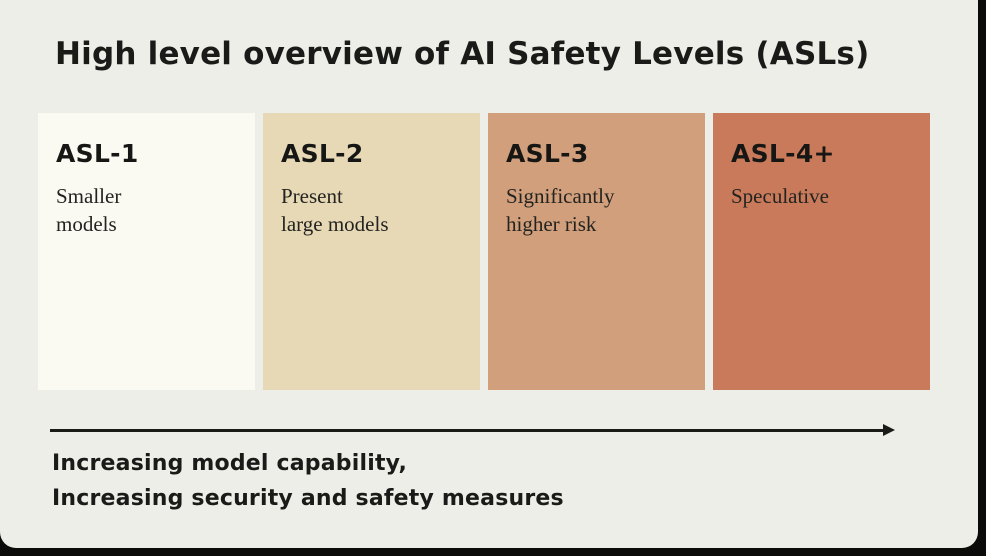 The height and width of the screenshot is (556, 986). I want to click on axis-caption-line1: Increasing model capability,, so click(230, 463).